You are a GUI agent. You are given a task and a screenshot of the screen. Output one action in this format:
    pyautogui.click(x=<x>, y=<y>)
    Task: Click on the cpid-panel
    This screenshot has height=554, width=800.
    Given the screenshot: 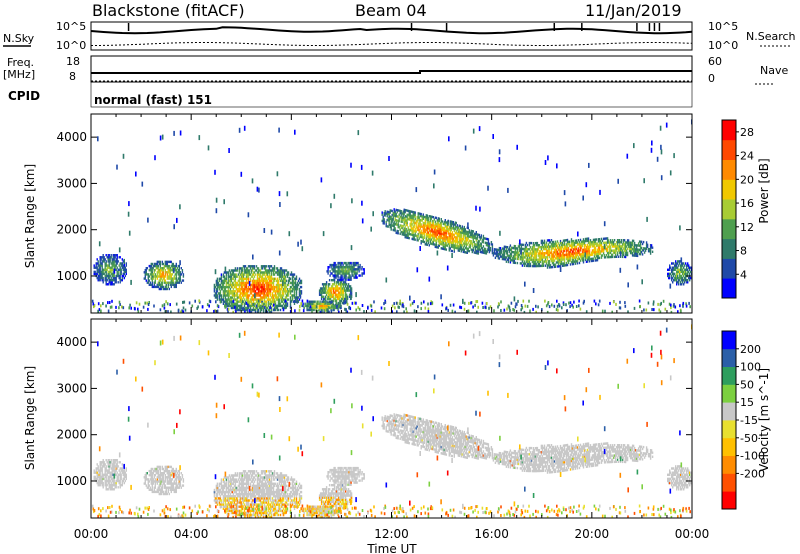 What is the action you would take?
    pyautogui.click(x=391, y=94)
    